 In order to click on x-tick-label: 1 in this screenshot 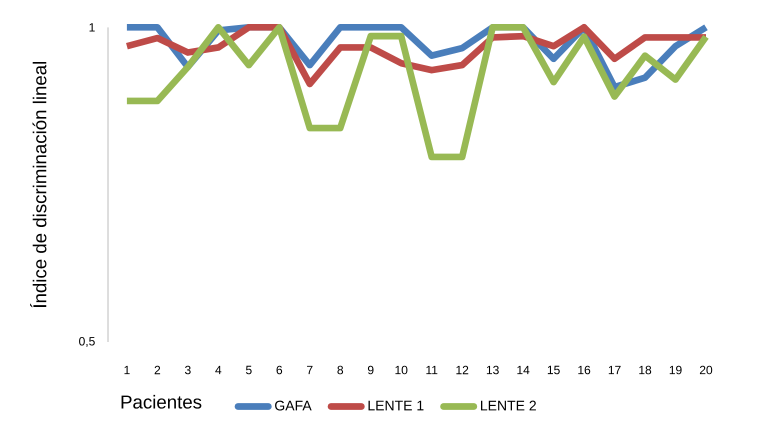, I will do `click(127, 370)`.